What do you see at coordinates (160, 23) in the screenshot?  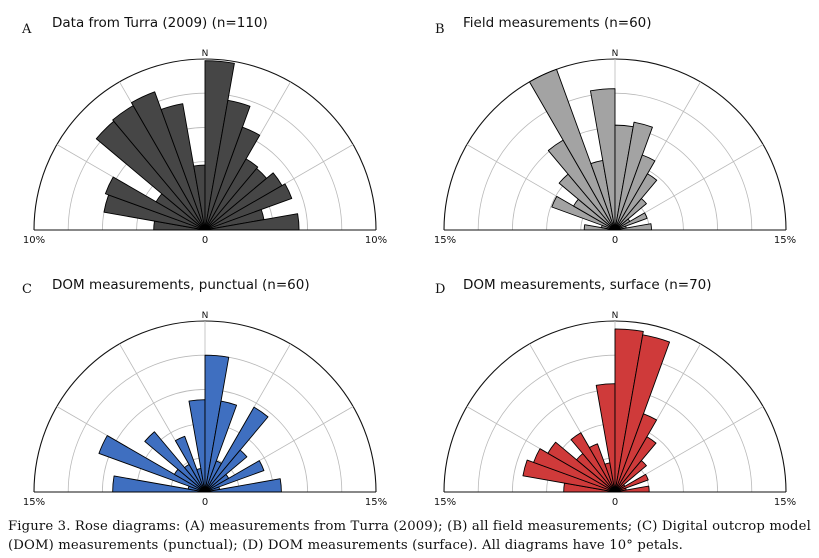 I see `panel-a-title: Data from Turra (2009) (n=110)` at bounding box center [160, 23].